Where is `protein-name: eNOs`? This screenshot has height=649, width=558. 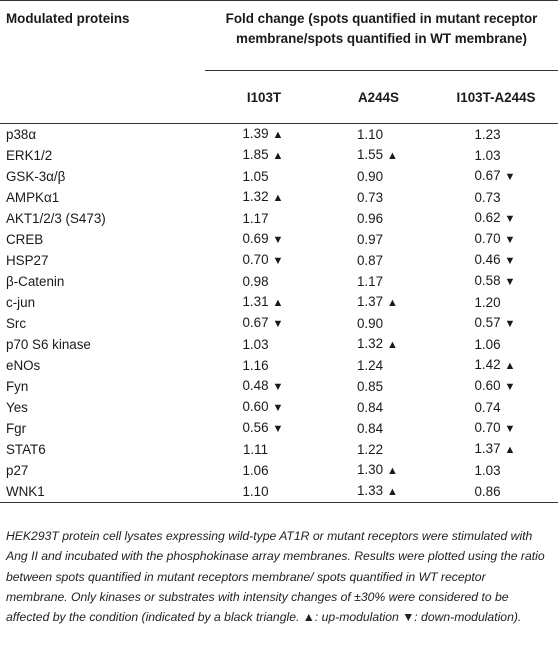
protein-name: eNOs is located at coordinates (23, 365).